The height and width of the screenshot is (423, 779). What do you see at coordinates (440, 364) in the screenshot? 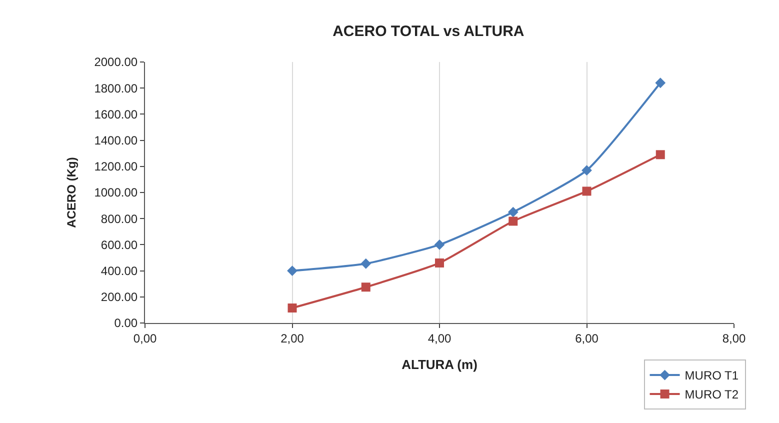
I see `x-axis-title: ALTURA (m)` at bounding box center [440, 364].